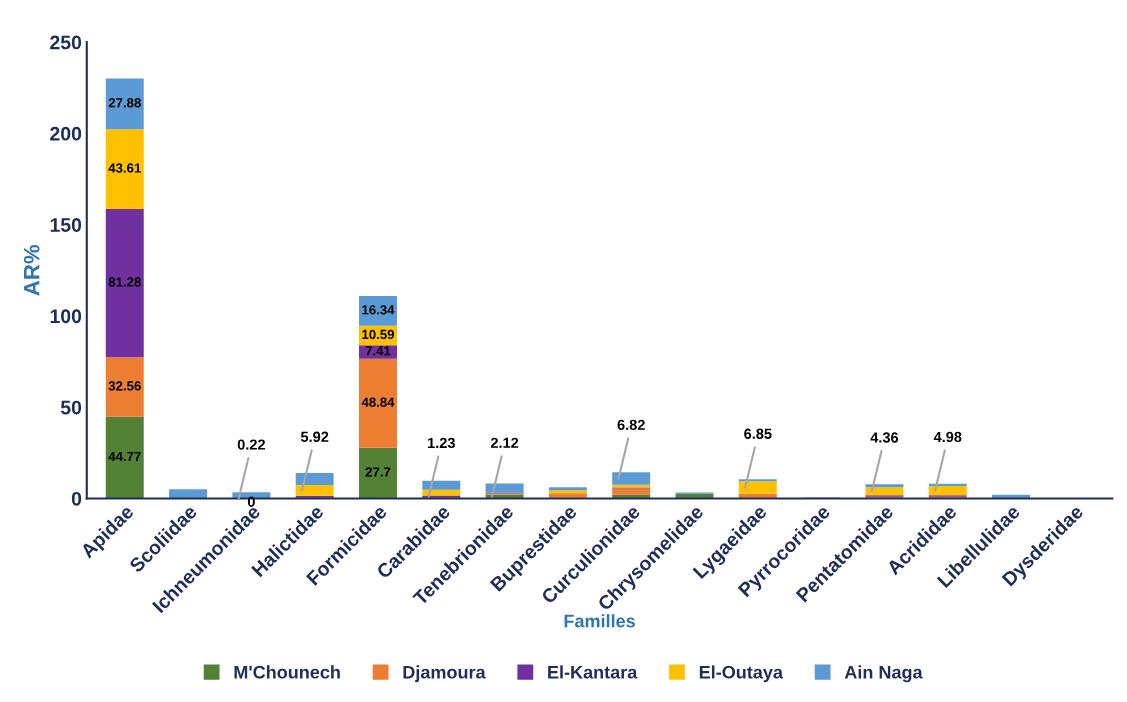 The width and height of the screenshot is (1127, 702). What do you see at coordinates (31, 270) in the screenshot?
I see `y-axis-title: AR%` at bounding box center [31, 270].